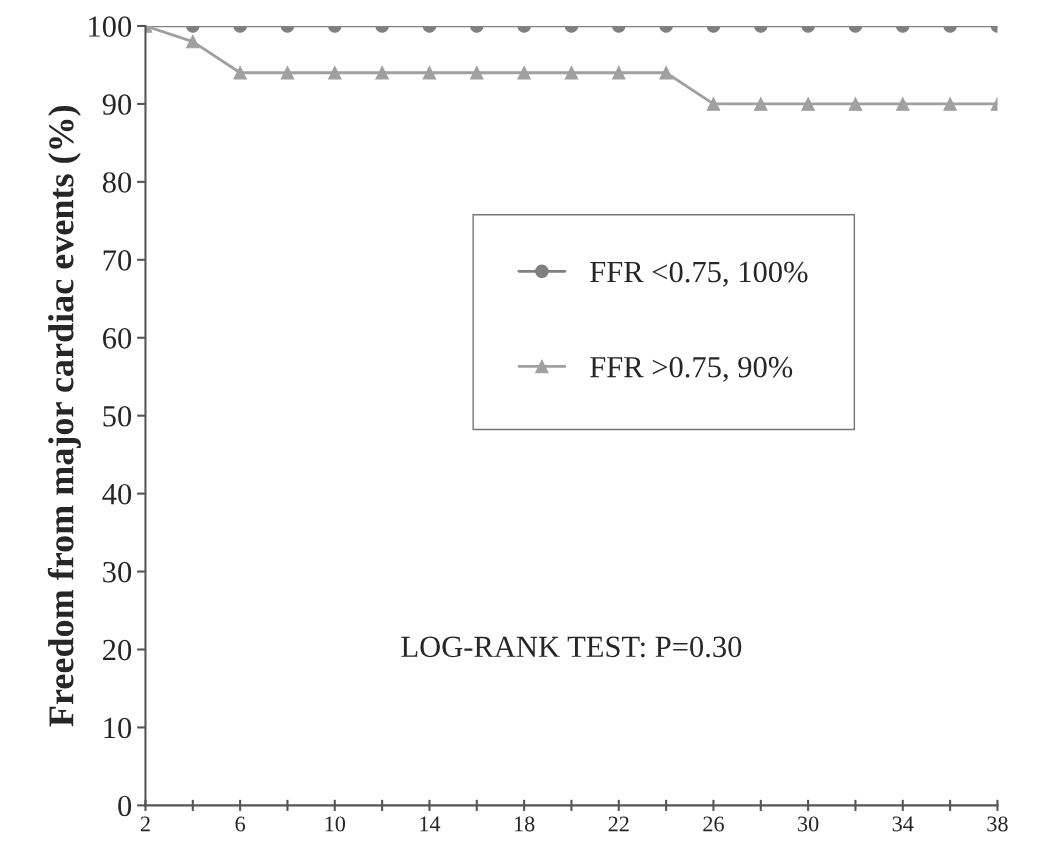  I want to click on x-tick-label: 18, so click(524, 824).